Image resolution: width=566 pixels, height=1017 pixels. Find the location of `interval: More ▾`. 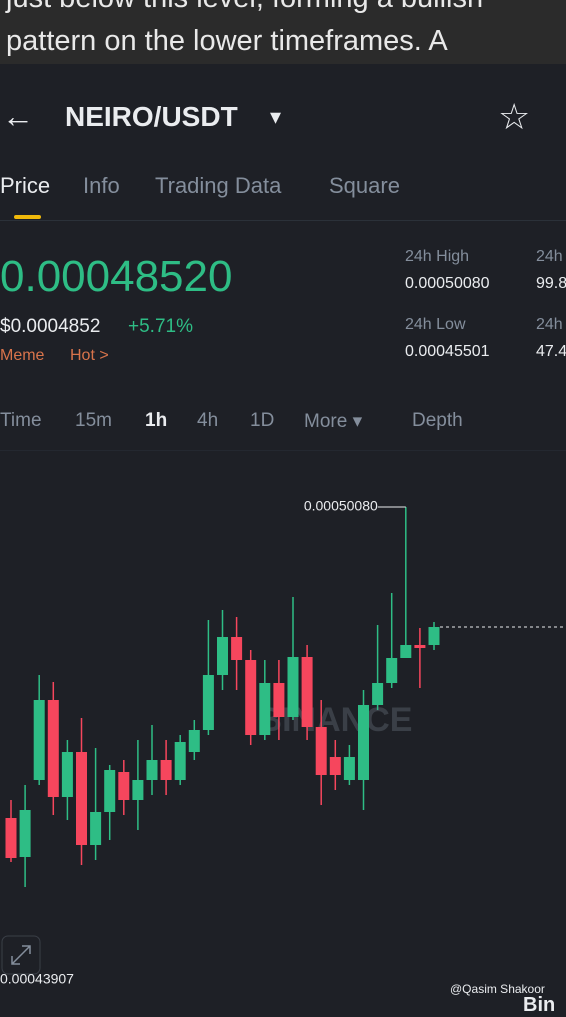

interval: More ▾ is located at coordinates (333, 421).